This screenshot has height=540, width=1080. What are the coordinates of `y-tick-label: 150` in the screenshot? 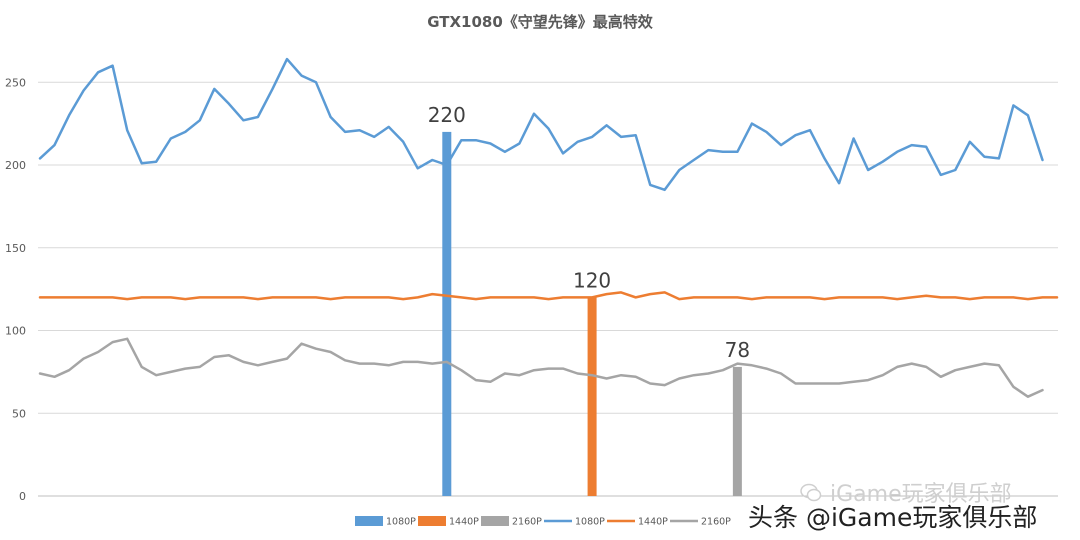 It's located at (15, 248).